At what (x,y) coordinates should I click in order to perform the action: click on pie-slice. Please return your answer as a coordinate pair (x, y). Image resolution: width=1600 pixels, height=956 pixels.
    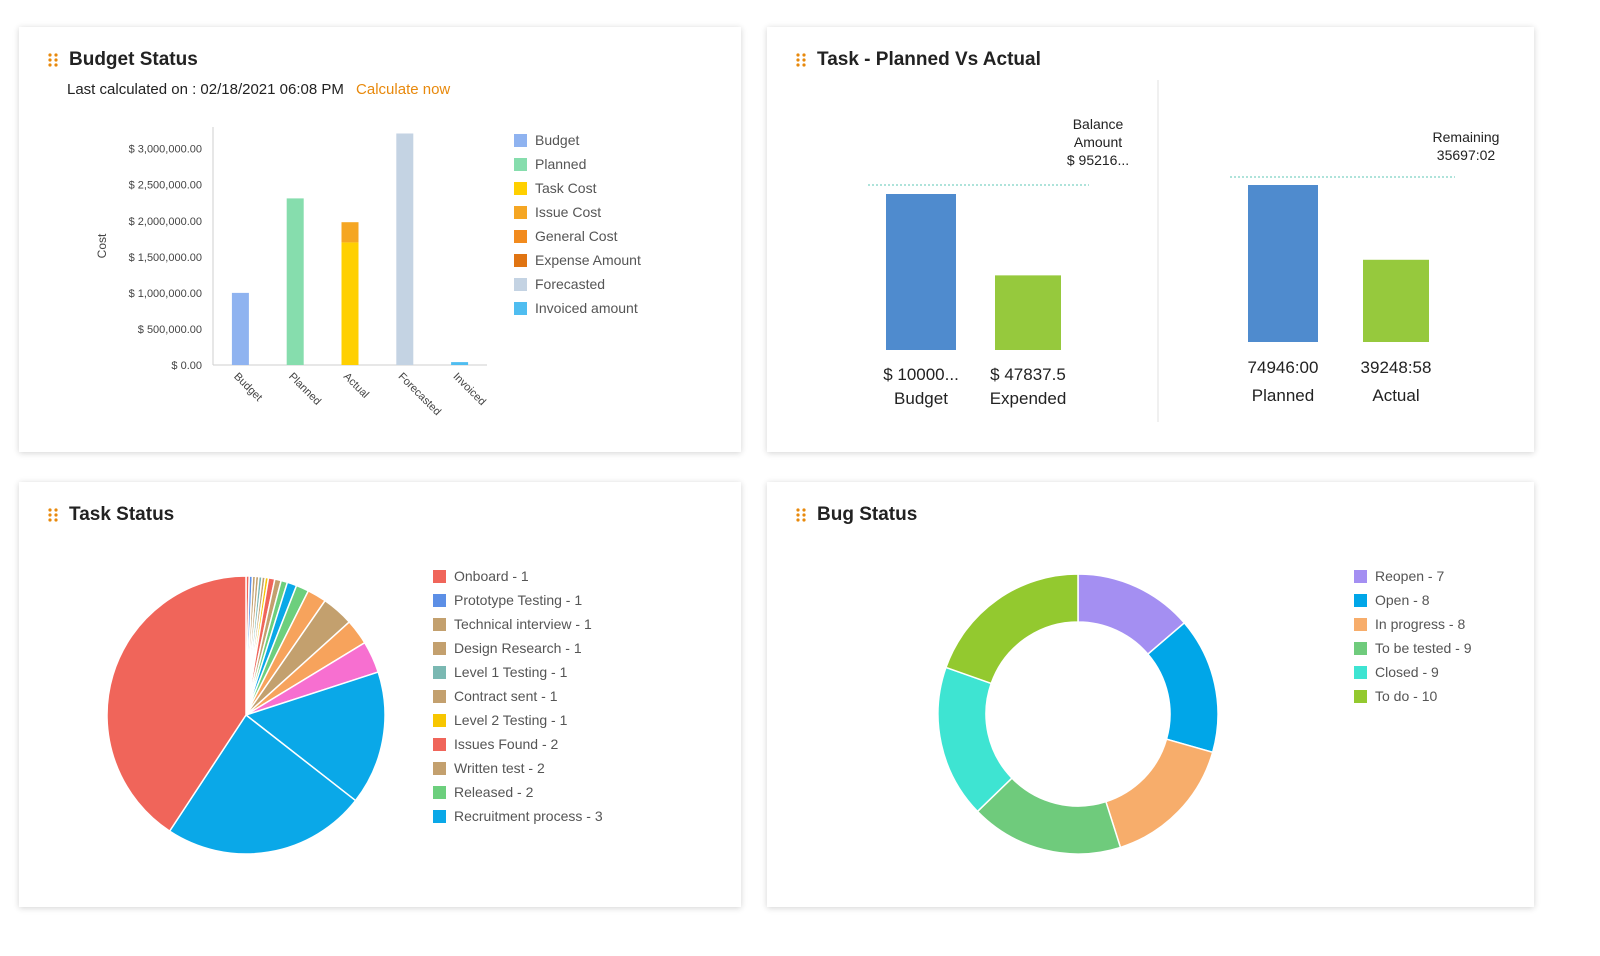
    Looking at the image, I should click on (1012, 629).